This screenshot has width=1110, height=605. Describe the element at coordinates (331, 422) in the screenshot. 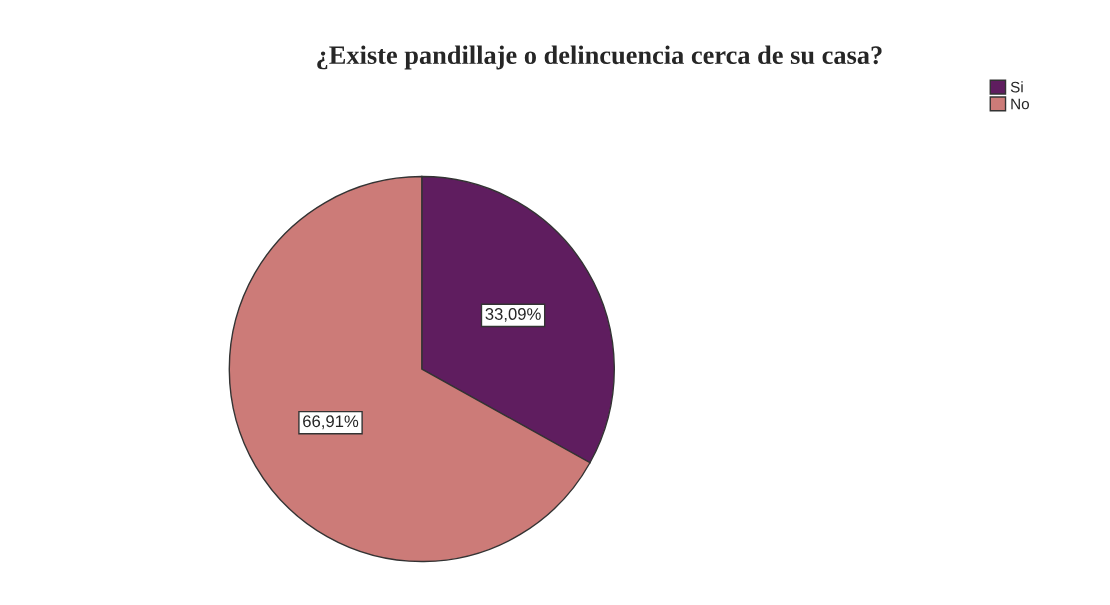

I see `data-label: 66,91%` at that location.